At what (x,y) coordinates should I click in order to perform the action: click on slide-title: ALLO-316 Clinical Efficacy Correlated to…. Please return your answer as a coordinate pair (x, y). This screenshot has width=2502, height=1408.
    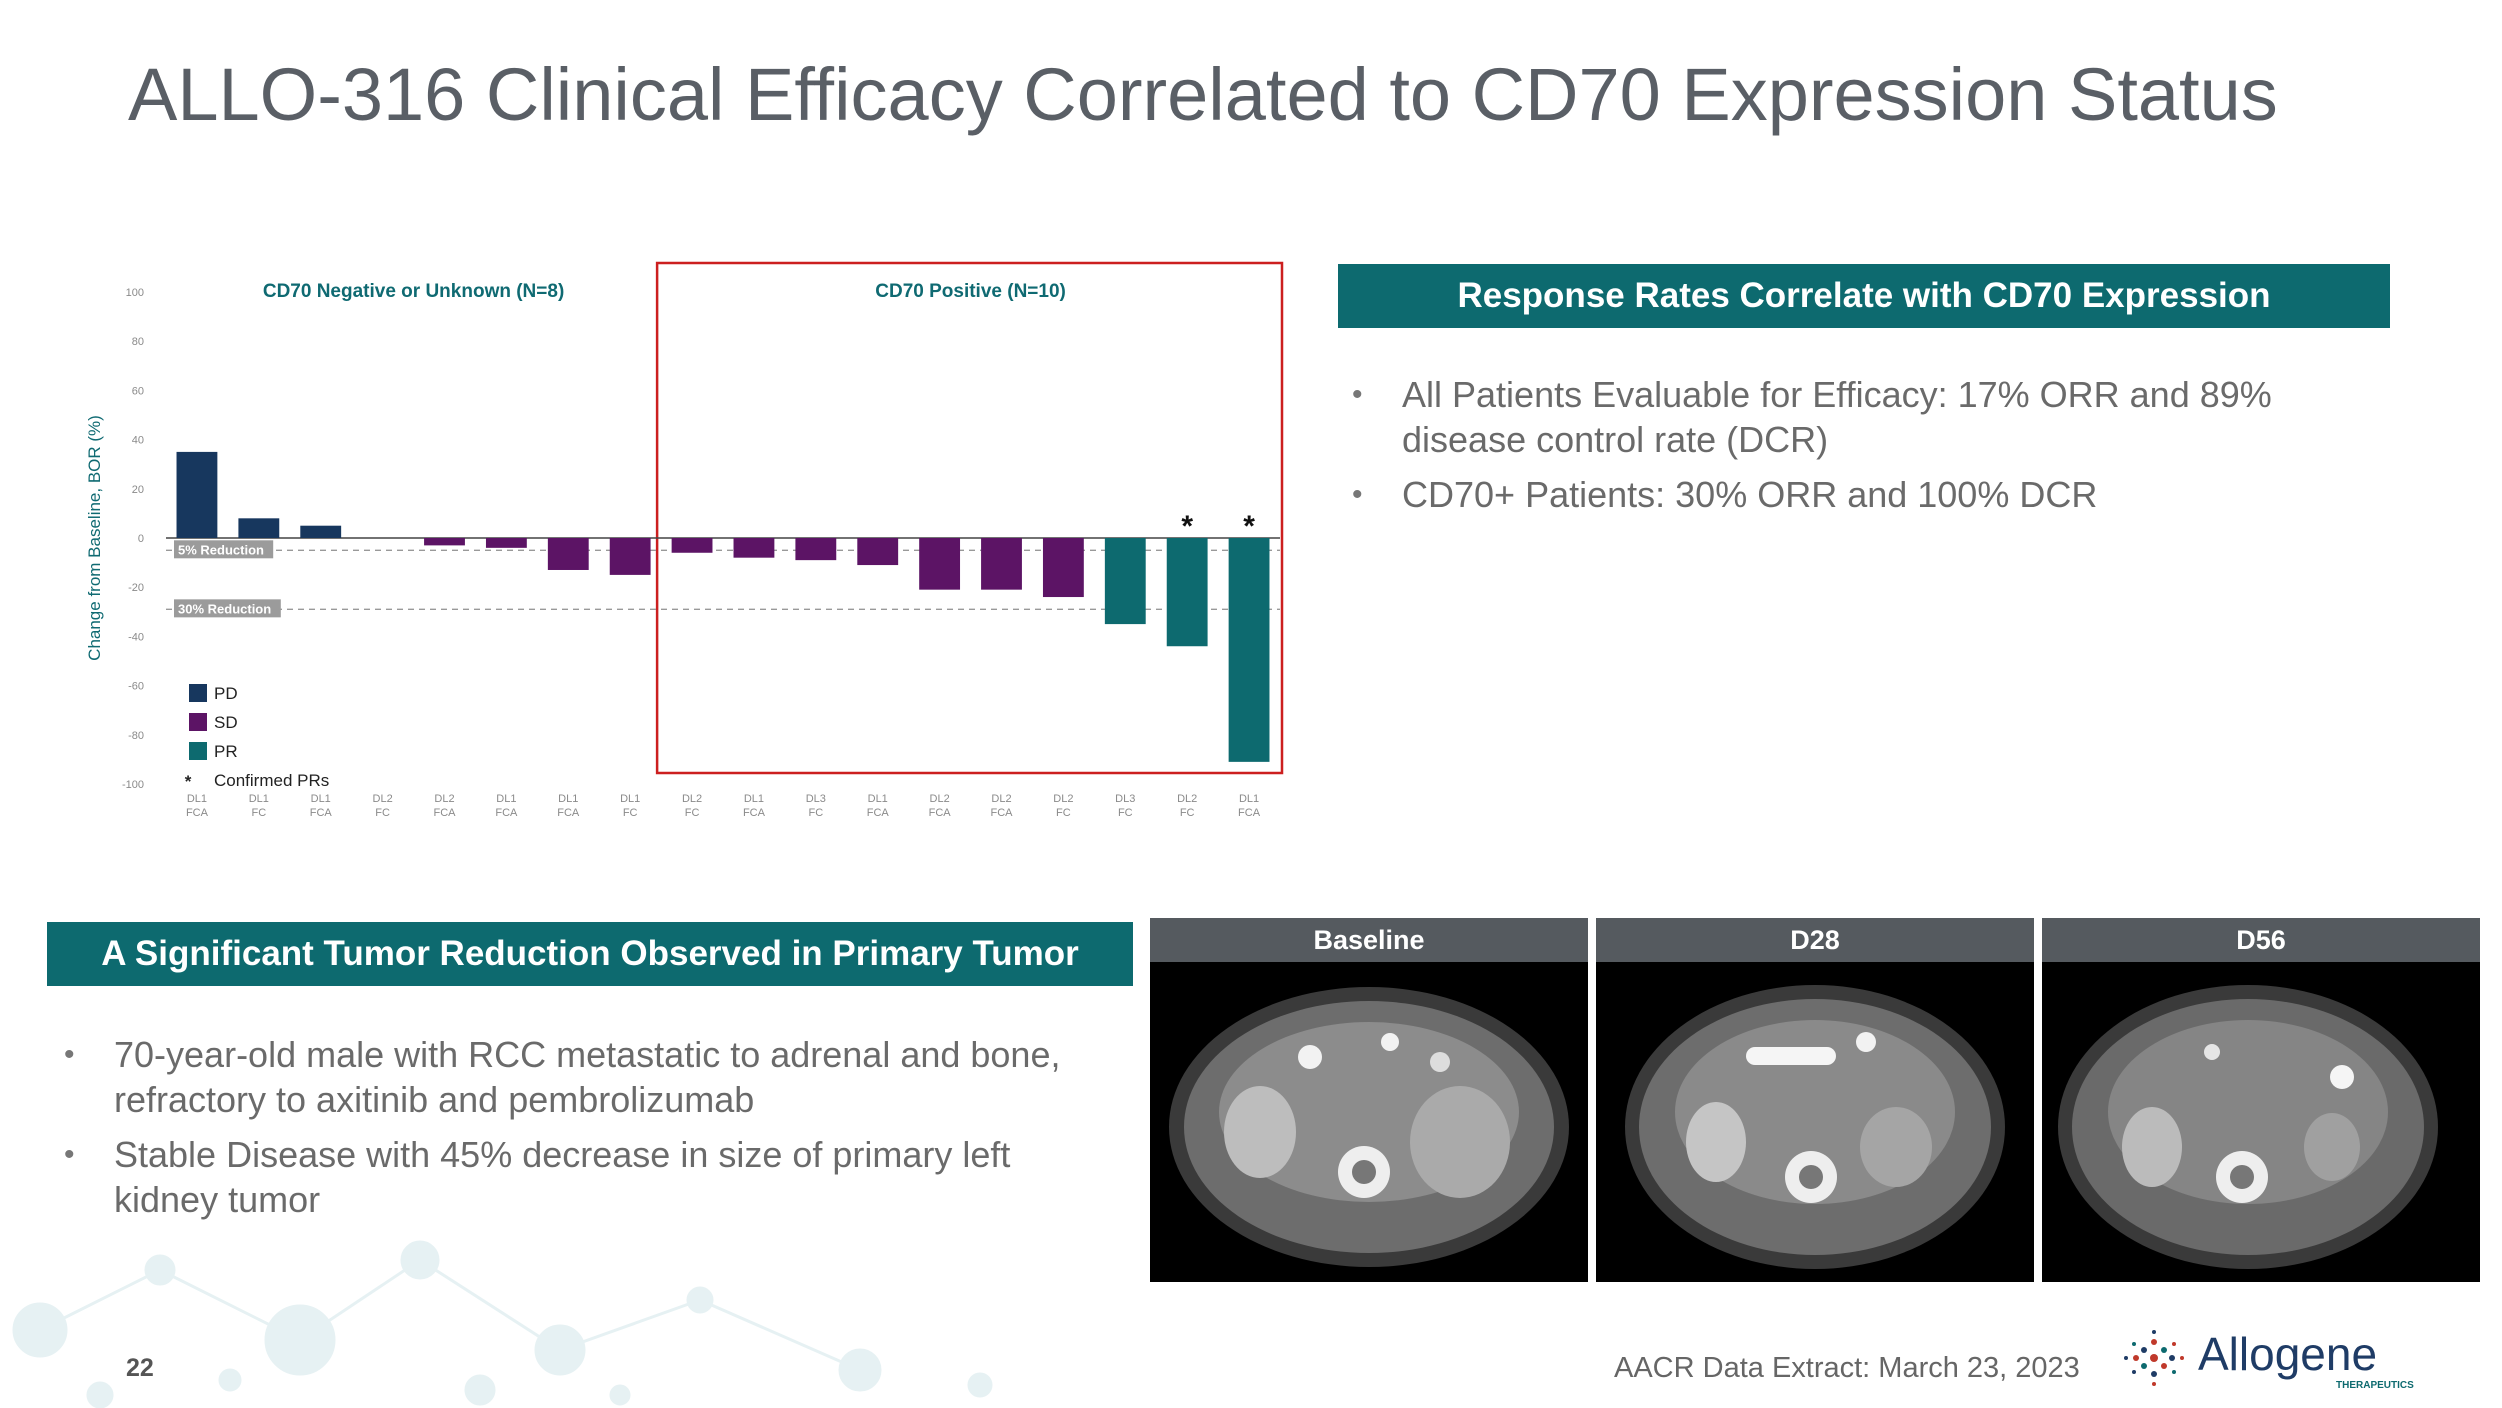
    Looking at the image, I should click on (1203, 94).